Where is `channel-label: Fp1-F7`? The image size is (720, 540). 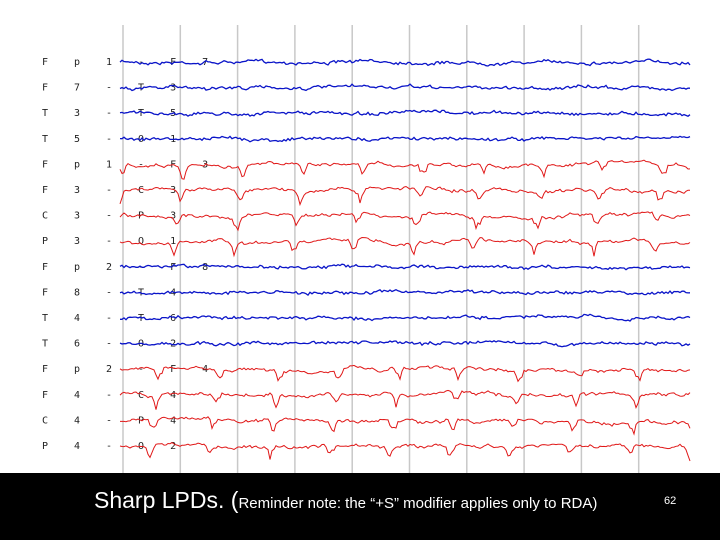 channel-label: Fp1-F7 is located at coordinates (138, 62).